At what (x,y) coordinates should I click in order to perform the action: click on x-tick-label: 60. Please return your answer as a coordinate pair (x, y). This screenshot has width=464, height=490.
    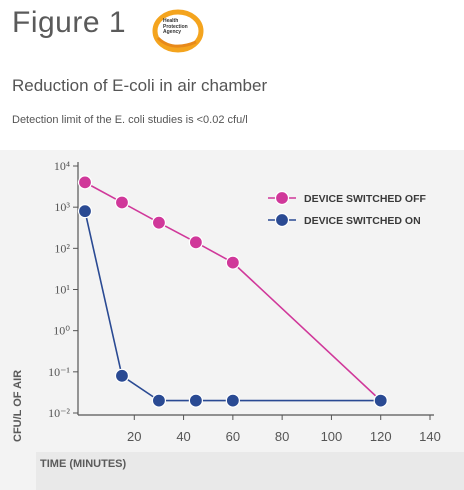
    Looking at the image, I should click on (233, 436).